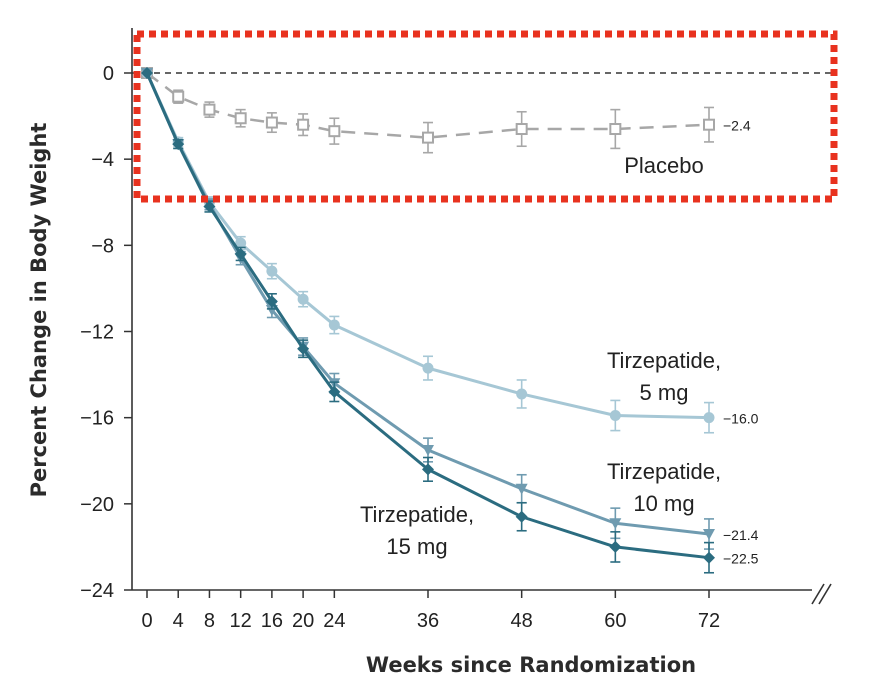  Describe the element at coordinates (531, 665) in the screenshot. I see `x-axis-title: Weeks since Randomization` at that location.